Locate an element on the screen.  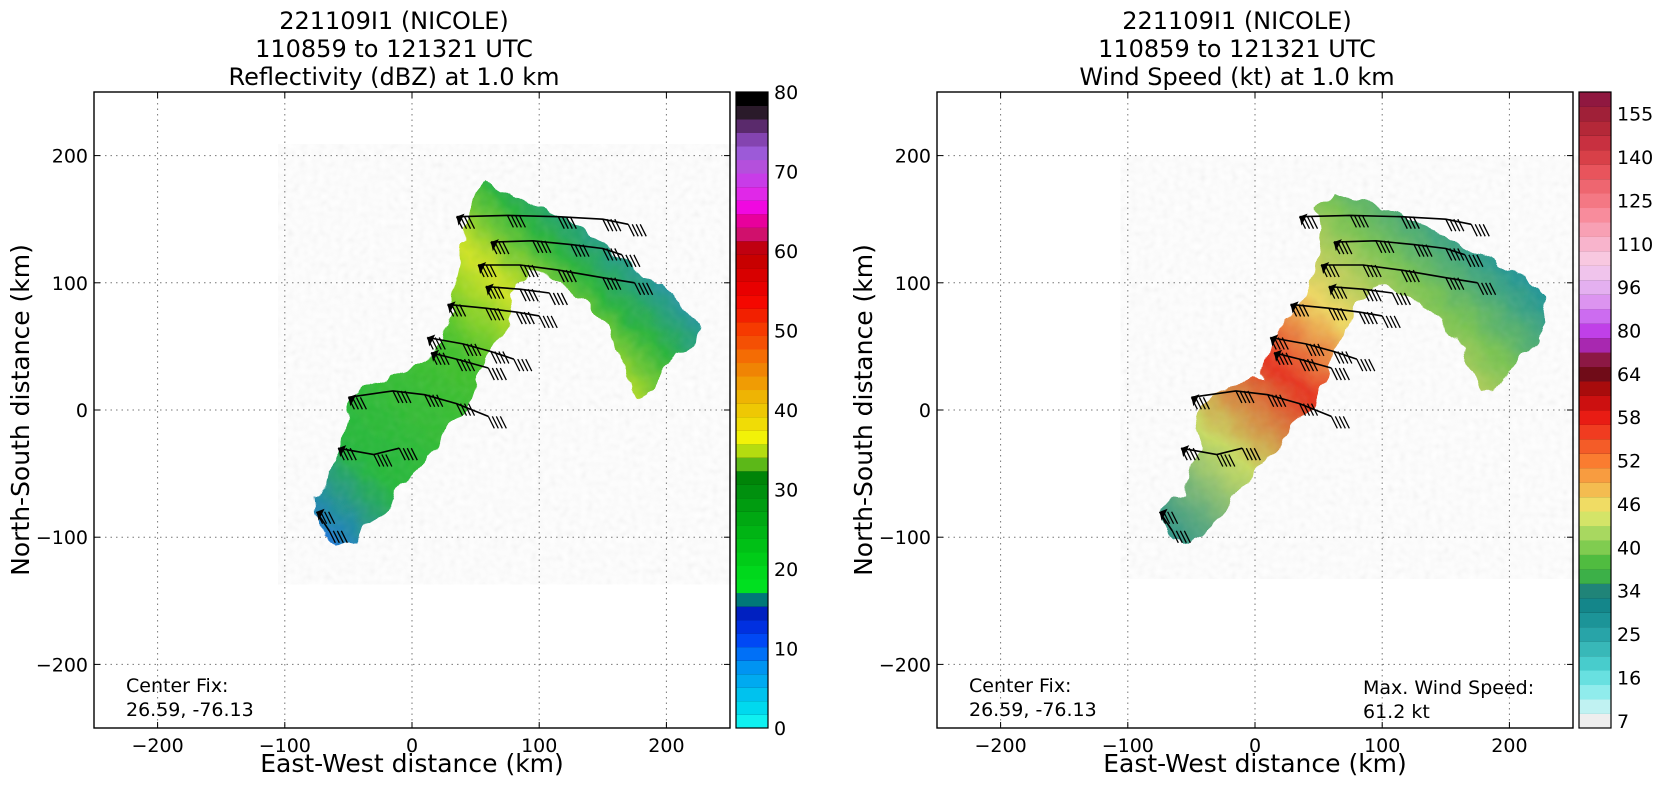
colorbar is located at coordinates (1595, 410).